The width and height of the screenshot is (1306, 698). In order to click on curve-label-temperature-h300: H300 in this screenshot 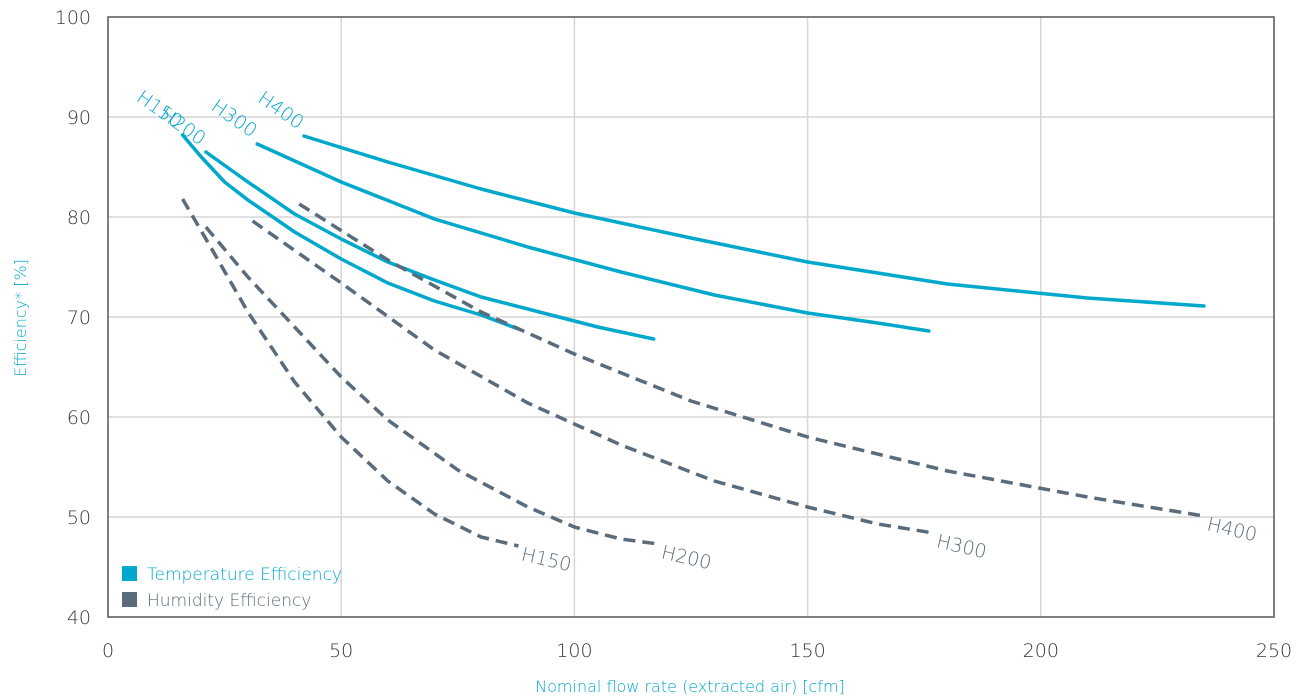, I will do `click(234, 118)`.